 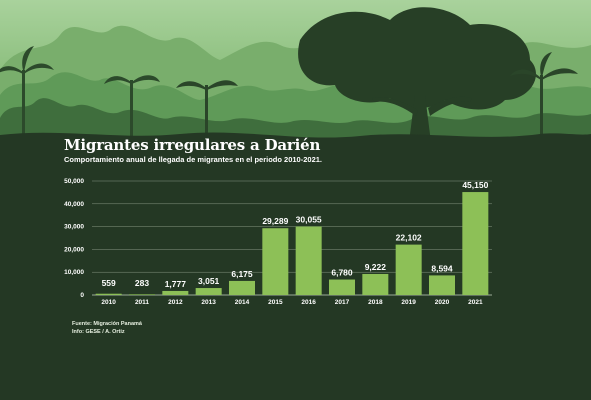 I want to click on value-label-2018: 9,222, so click(x=376, y=267).